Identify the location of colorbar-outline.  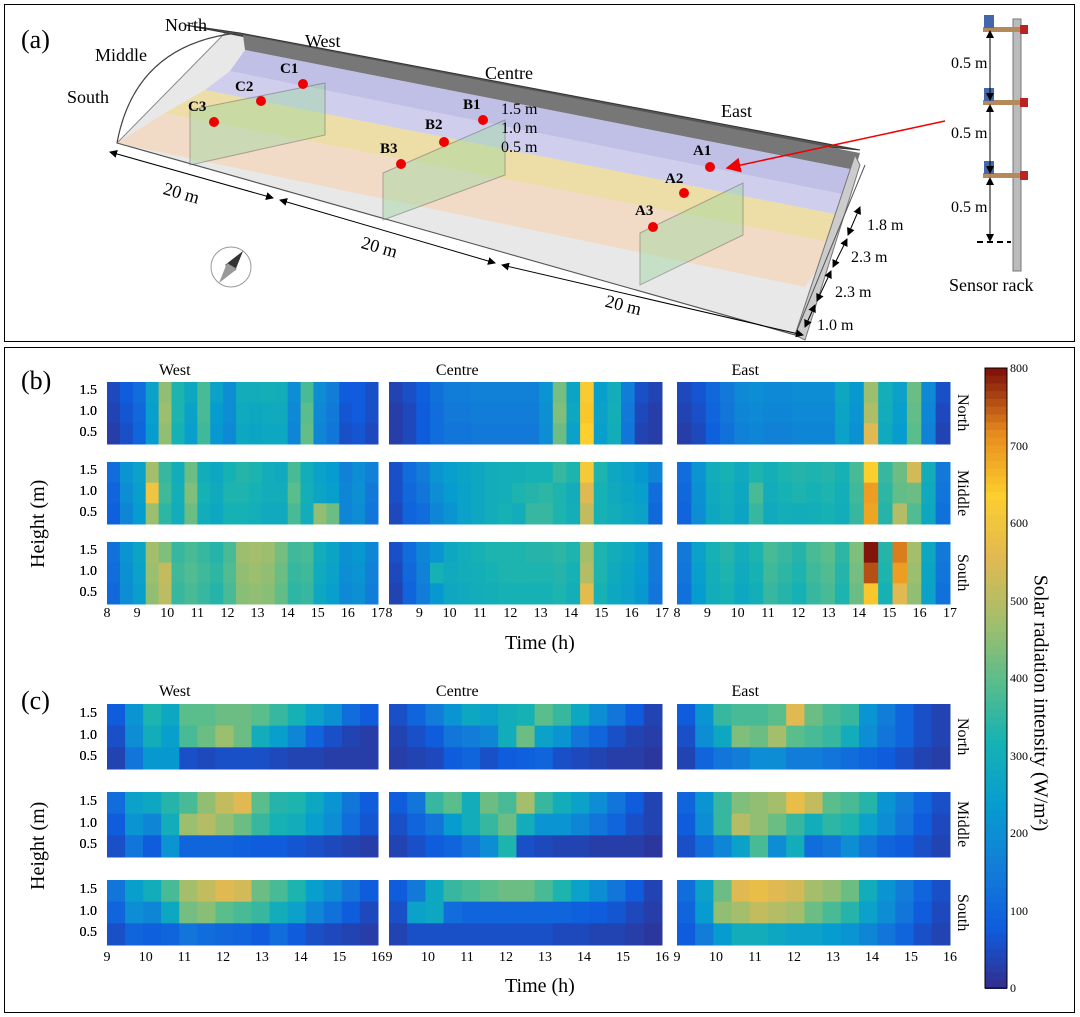
(996, 678).